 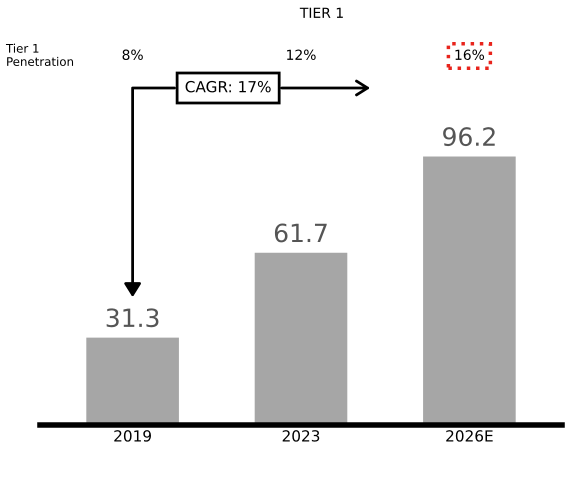 What do you see at coordinates (469, 436) in the screenshot?
I see `x-tick-label: 2026E` at bounding box center [469, 436].